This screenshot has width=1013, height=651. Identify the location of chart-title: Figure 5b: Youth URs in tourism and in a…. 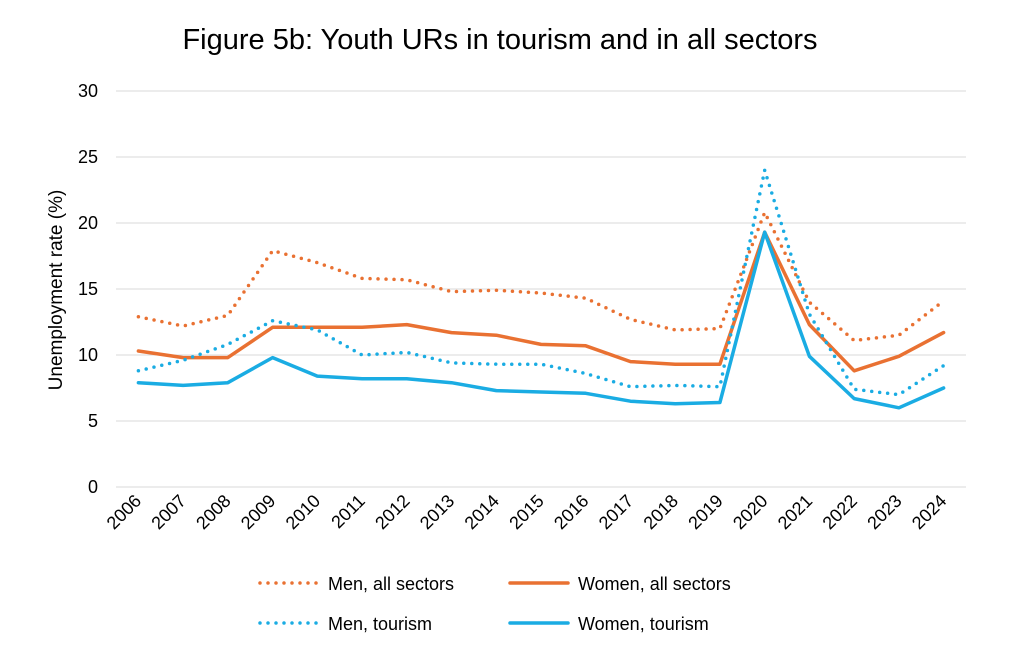
(500, 40).